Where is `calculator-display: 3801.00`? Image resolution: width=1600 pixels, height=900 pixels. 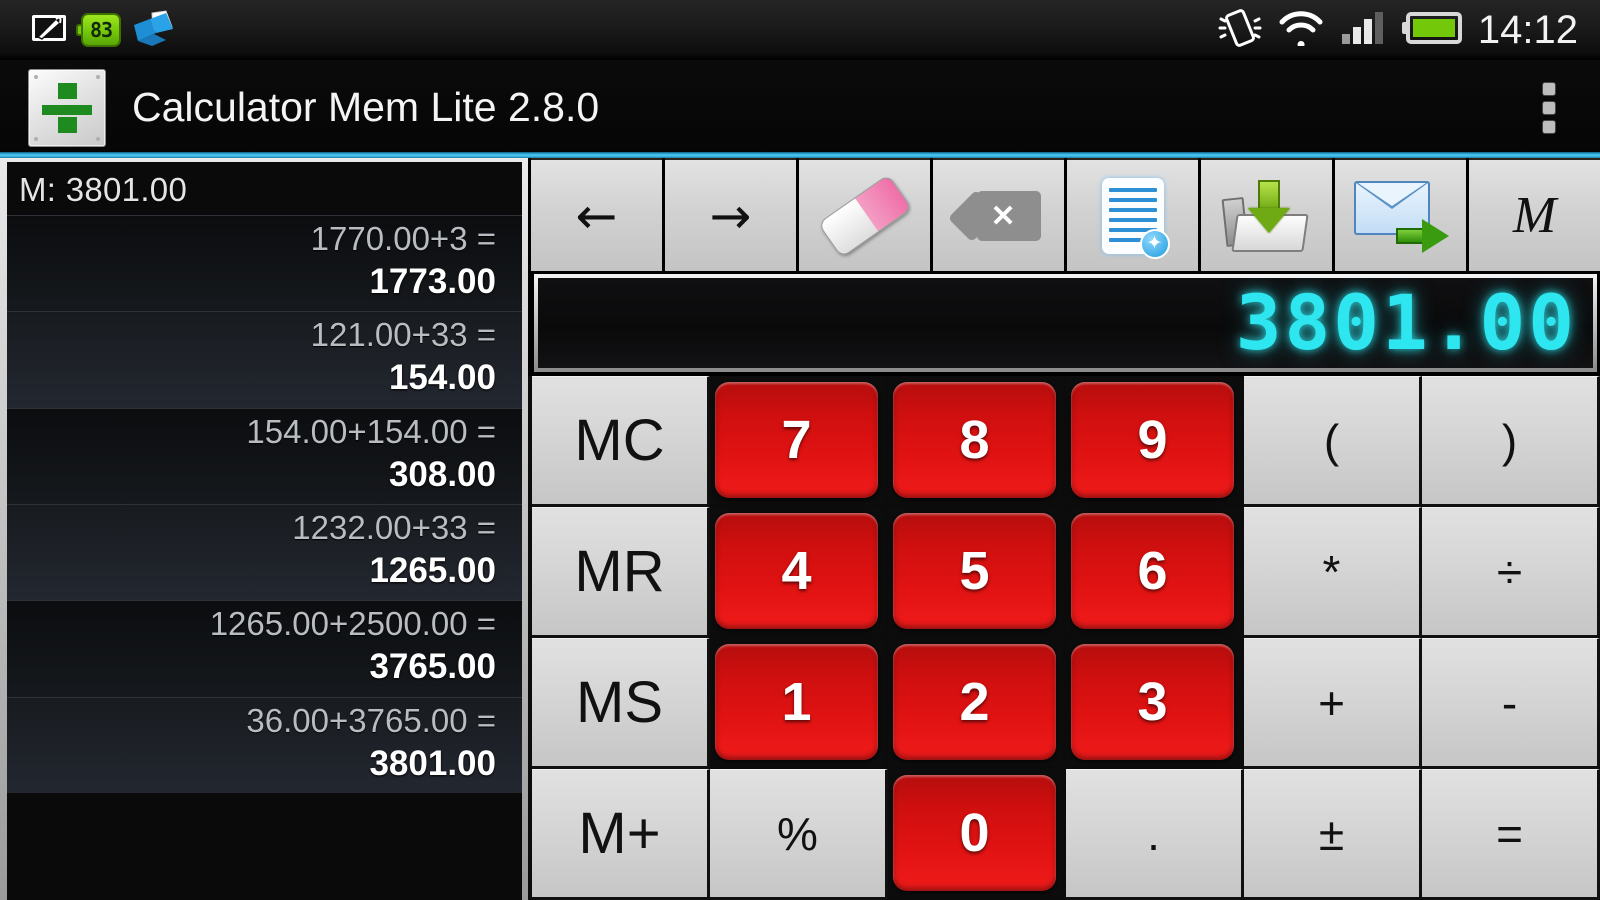 calculator-display: 3801.00 is located at coordinates (1065, 323).